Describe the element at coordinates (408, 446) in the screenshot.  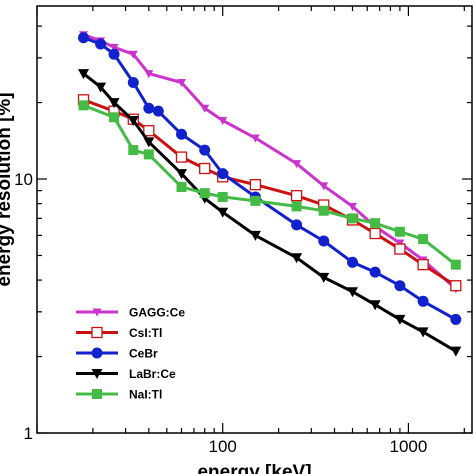
I see `x-tick-label: 1000` at that location.